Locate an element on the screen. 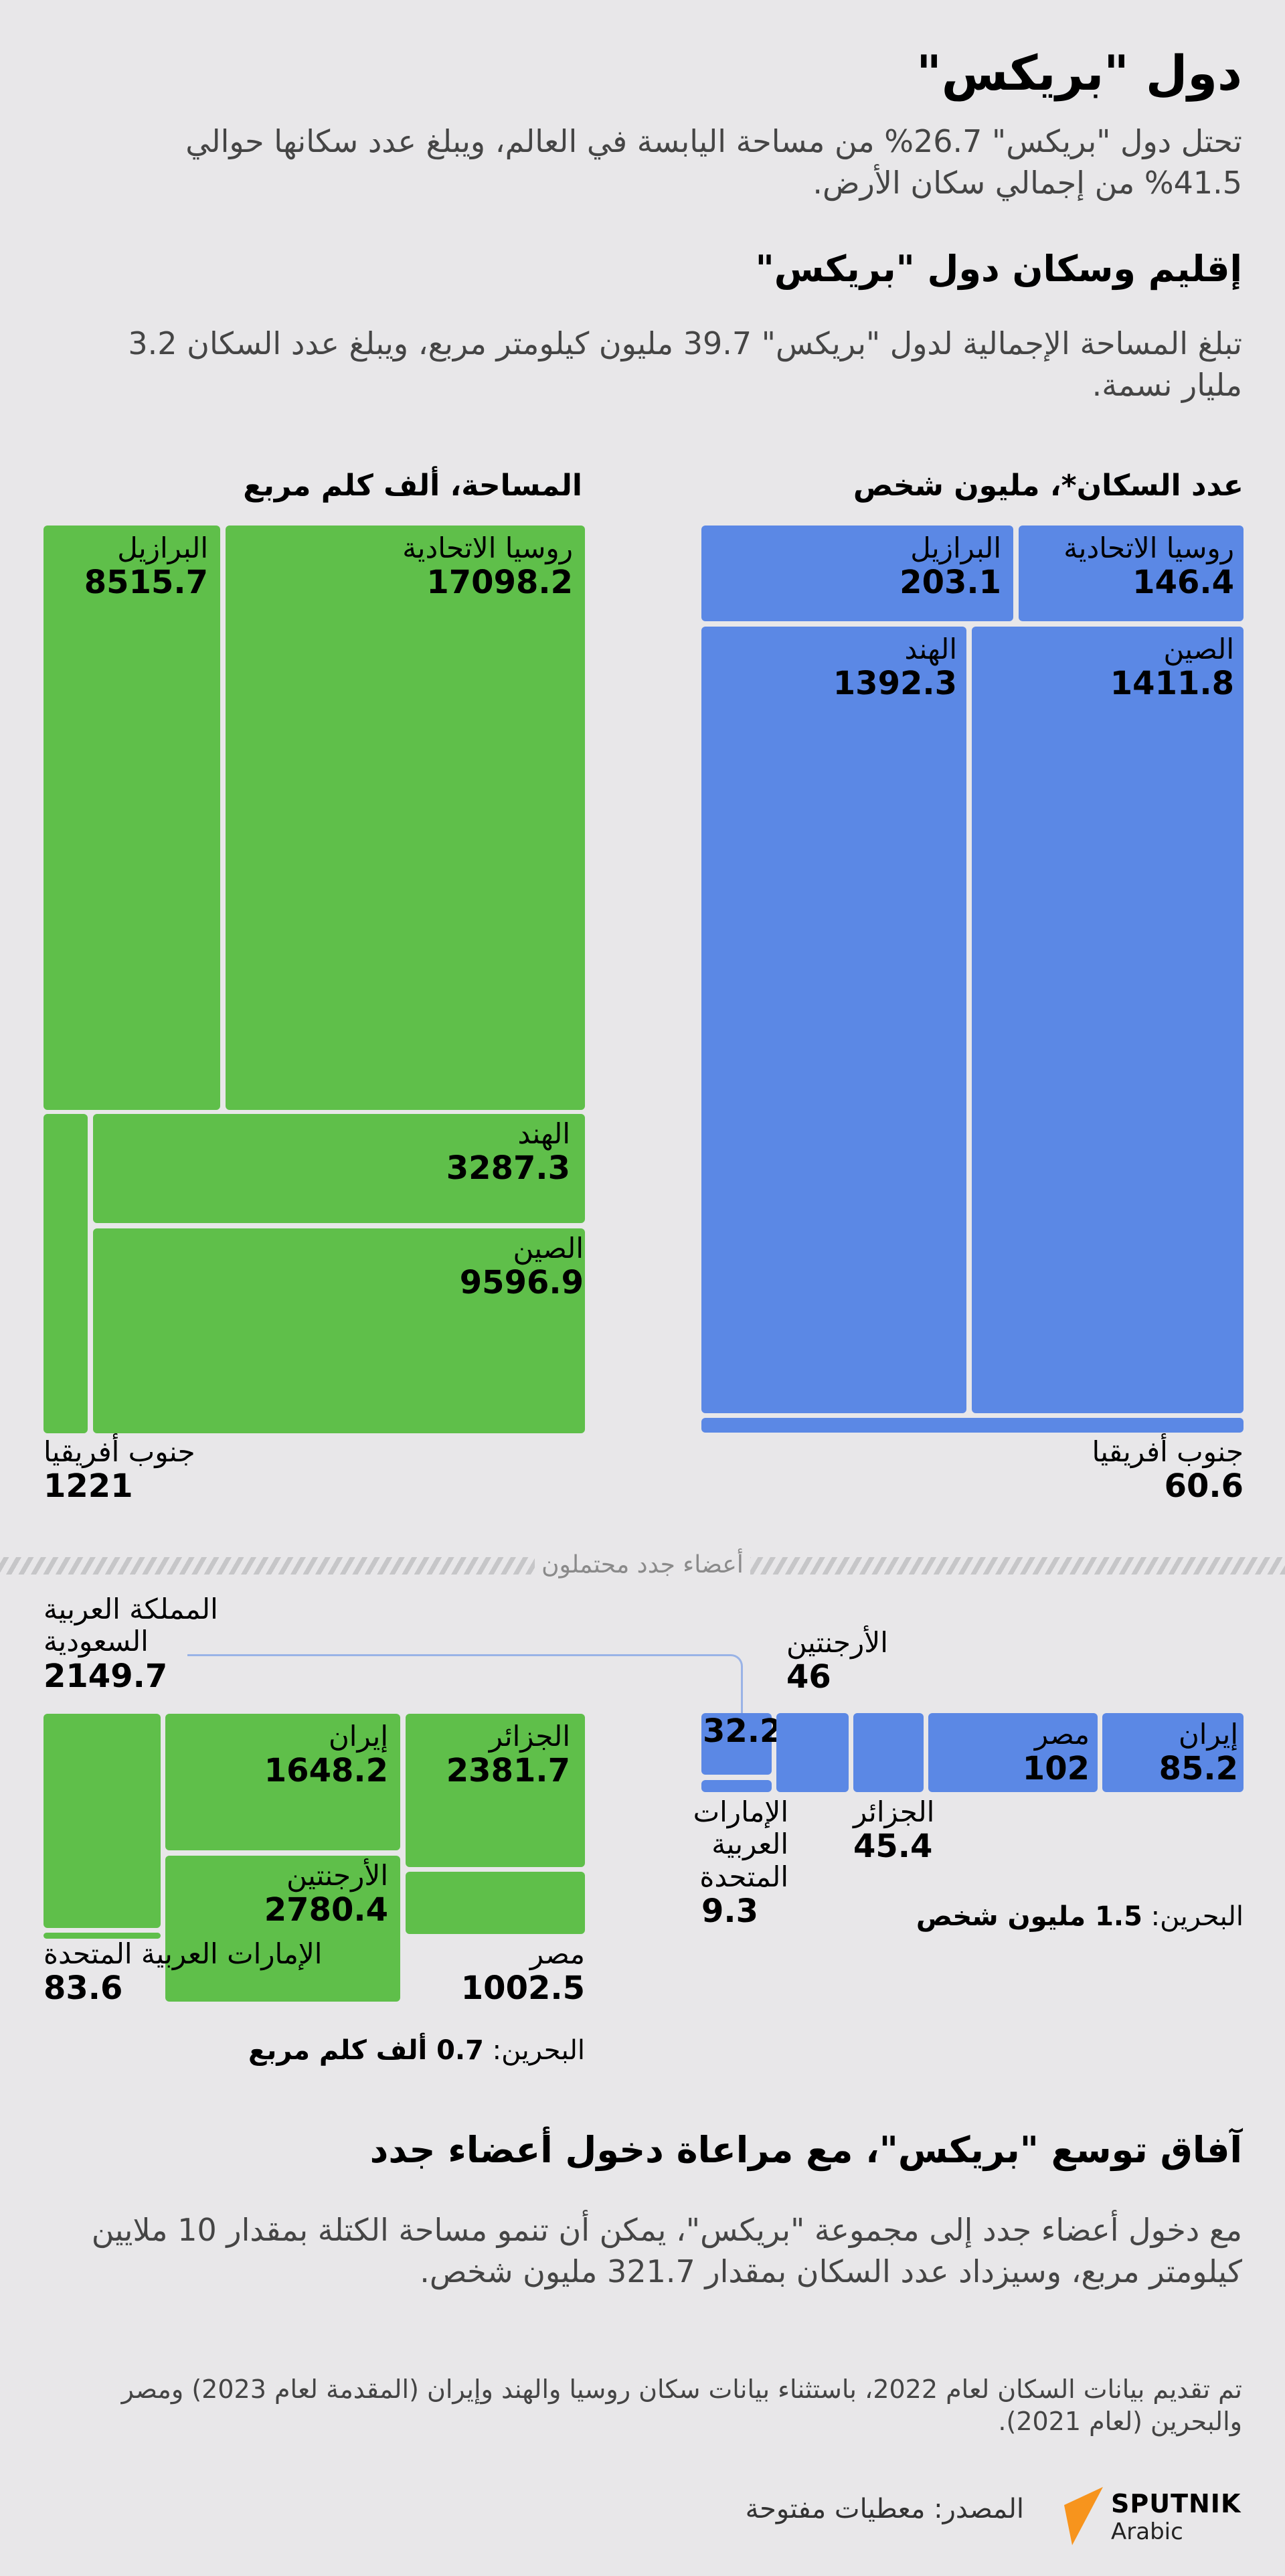  cell-name: الأرجنتين is located at coordinates (337, 1876).